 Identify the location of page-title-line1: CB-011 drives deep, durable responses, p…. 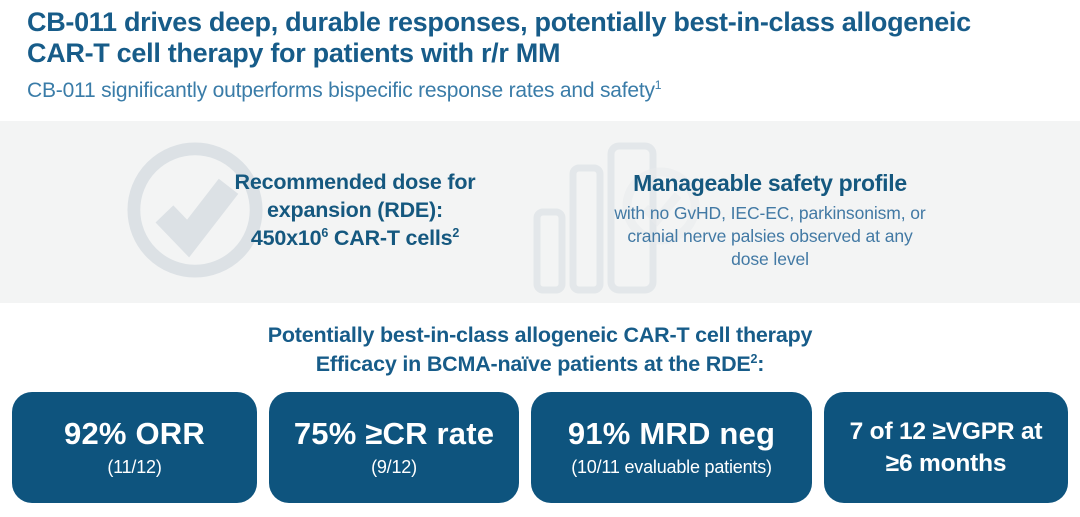
(499, 22).